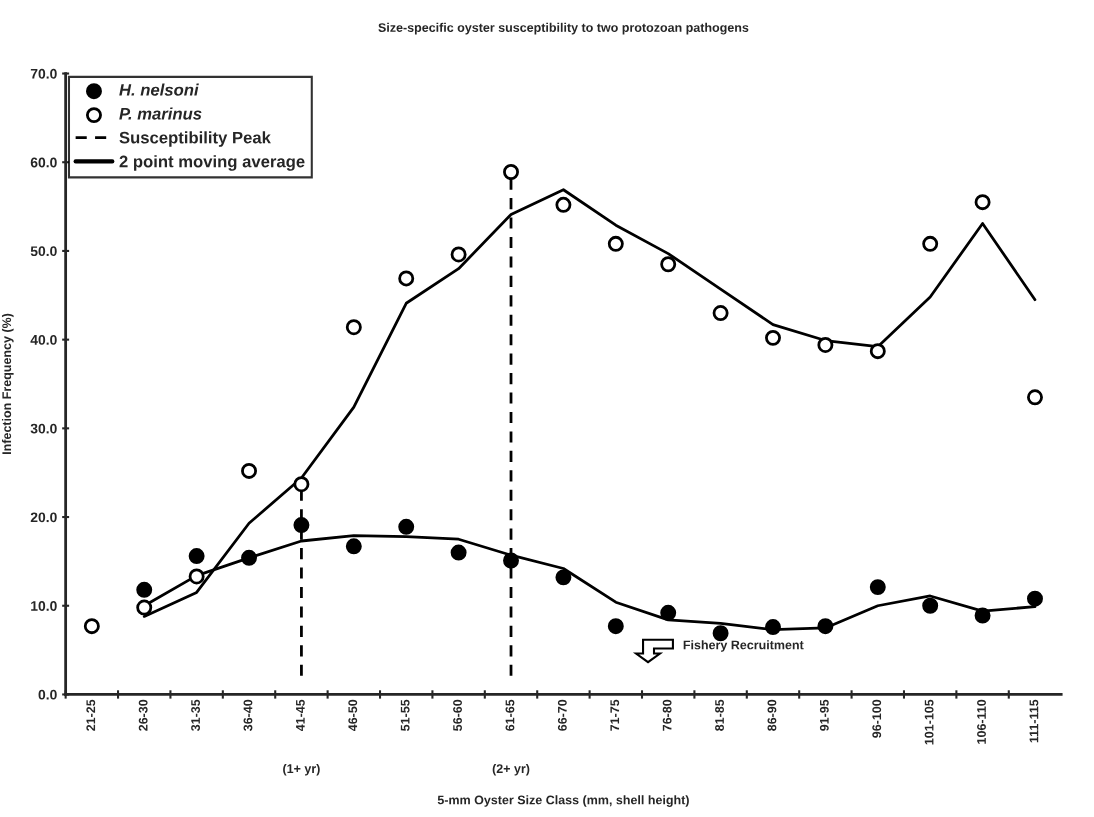 The height and width of the screenshot is (817, 1094). Describe the element at coordinates (877, 718) in the screenshot. I see `x-tick-label: 96-100` at that location.